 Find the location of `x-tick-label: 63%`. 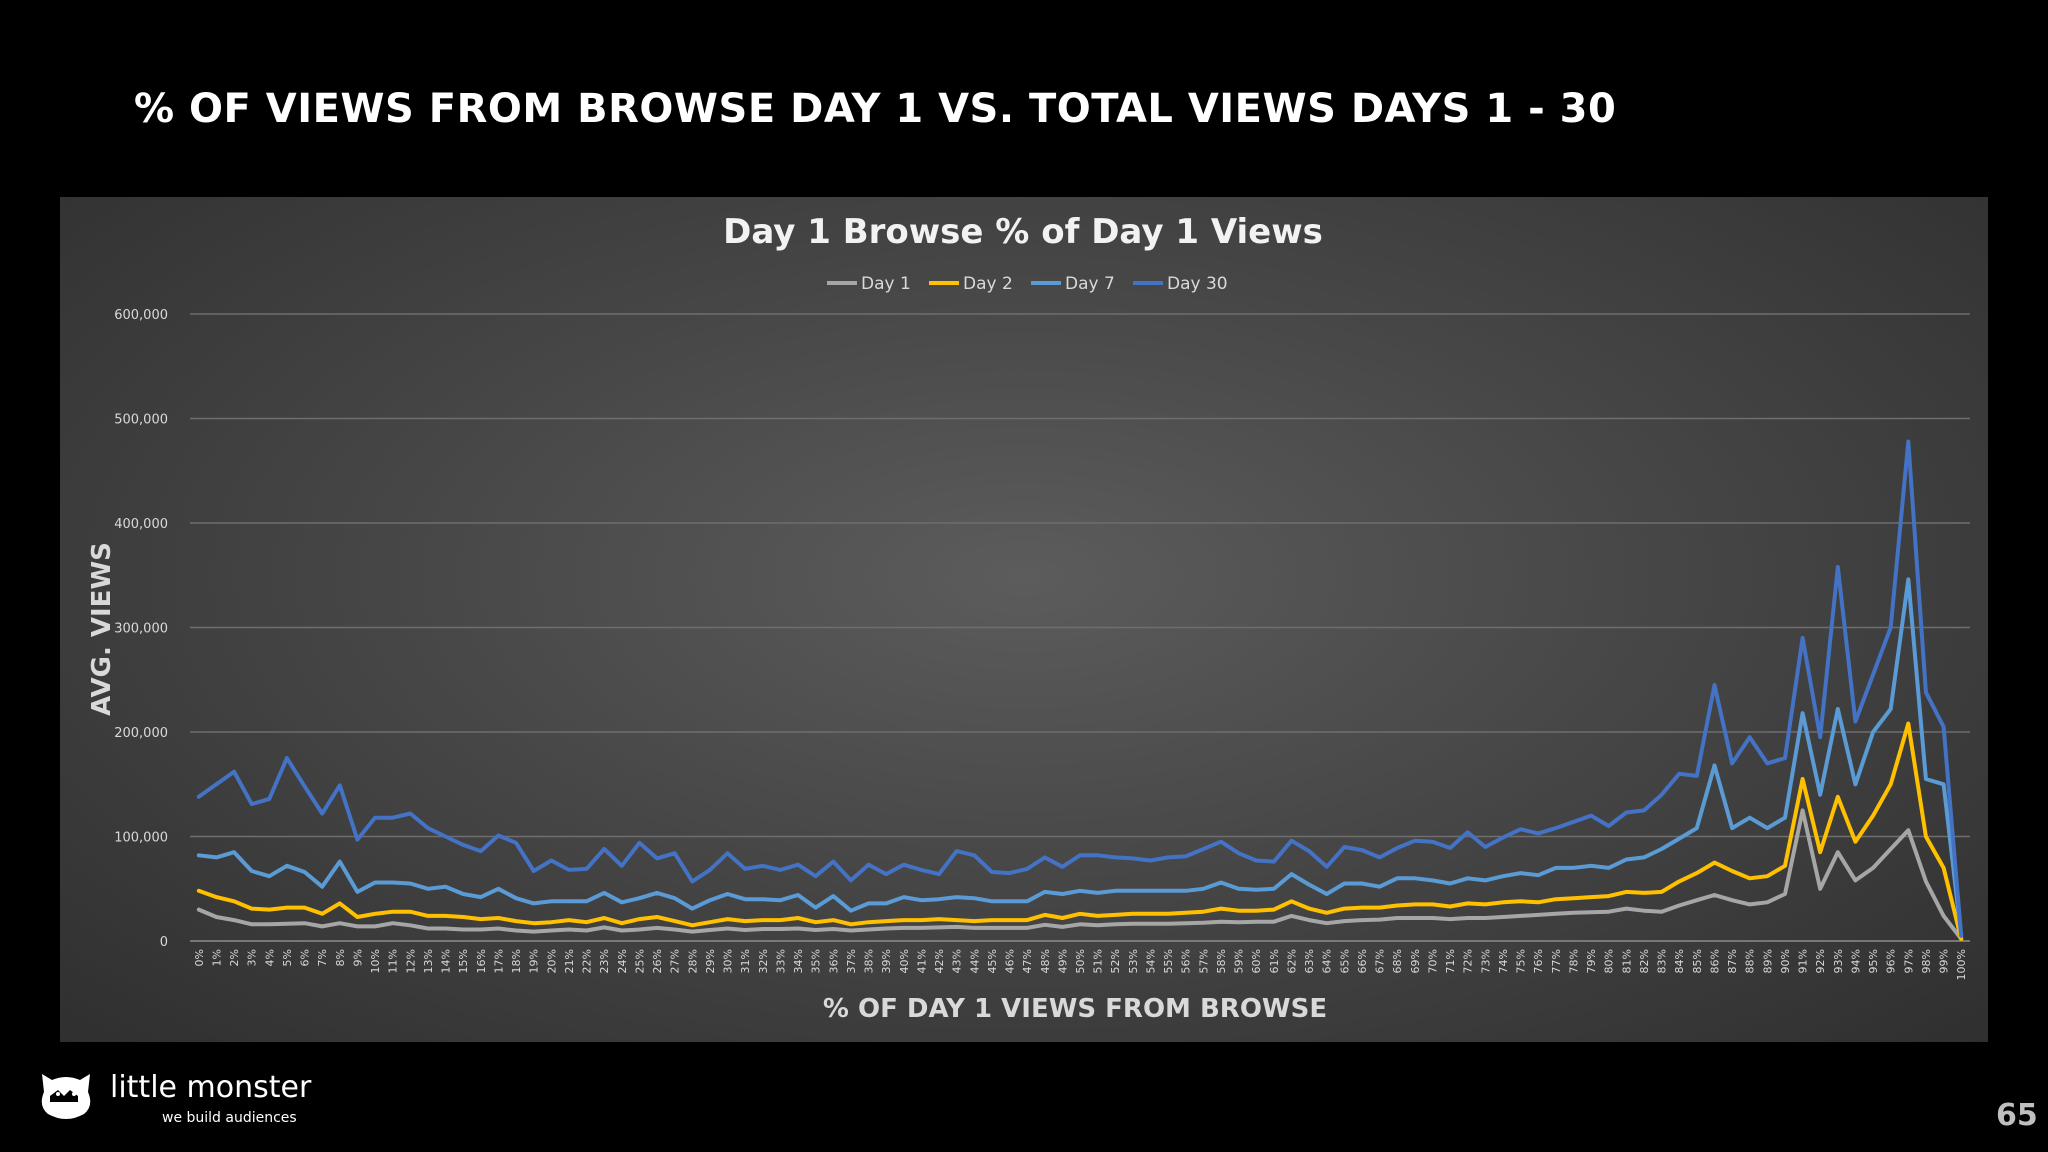

x-tick-label: 63% is located at coordinates (1309, 961).